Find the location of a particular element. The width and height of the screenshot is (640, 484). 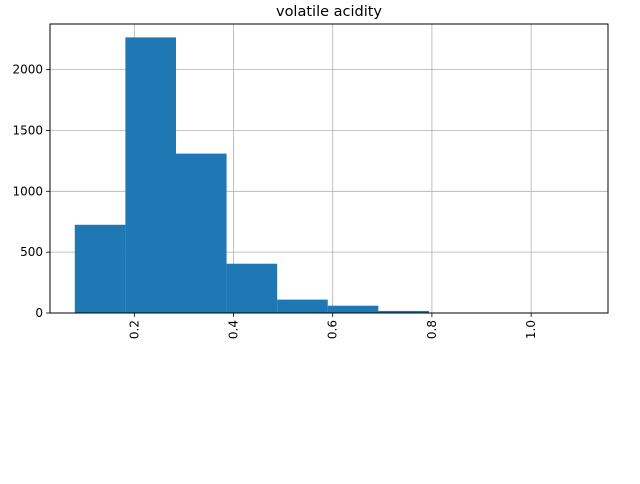

y-tick-label: 0 is located at coordinates (39, 313).